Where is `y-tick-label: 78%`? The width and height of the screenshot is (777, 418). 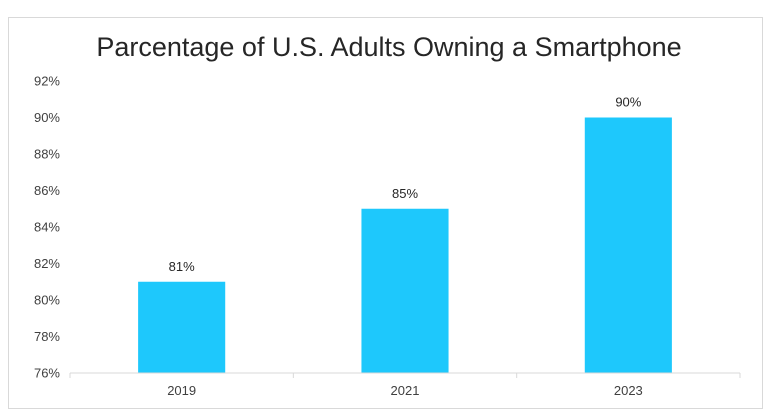 y-tick-label: 78% is located at coordinates (47, 336).